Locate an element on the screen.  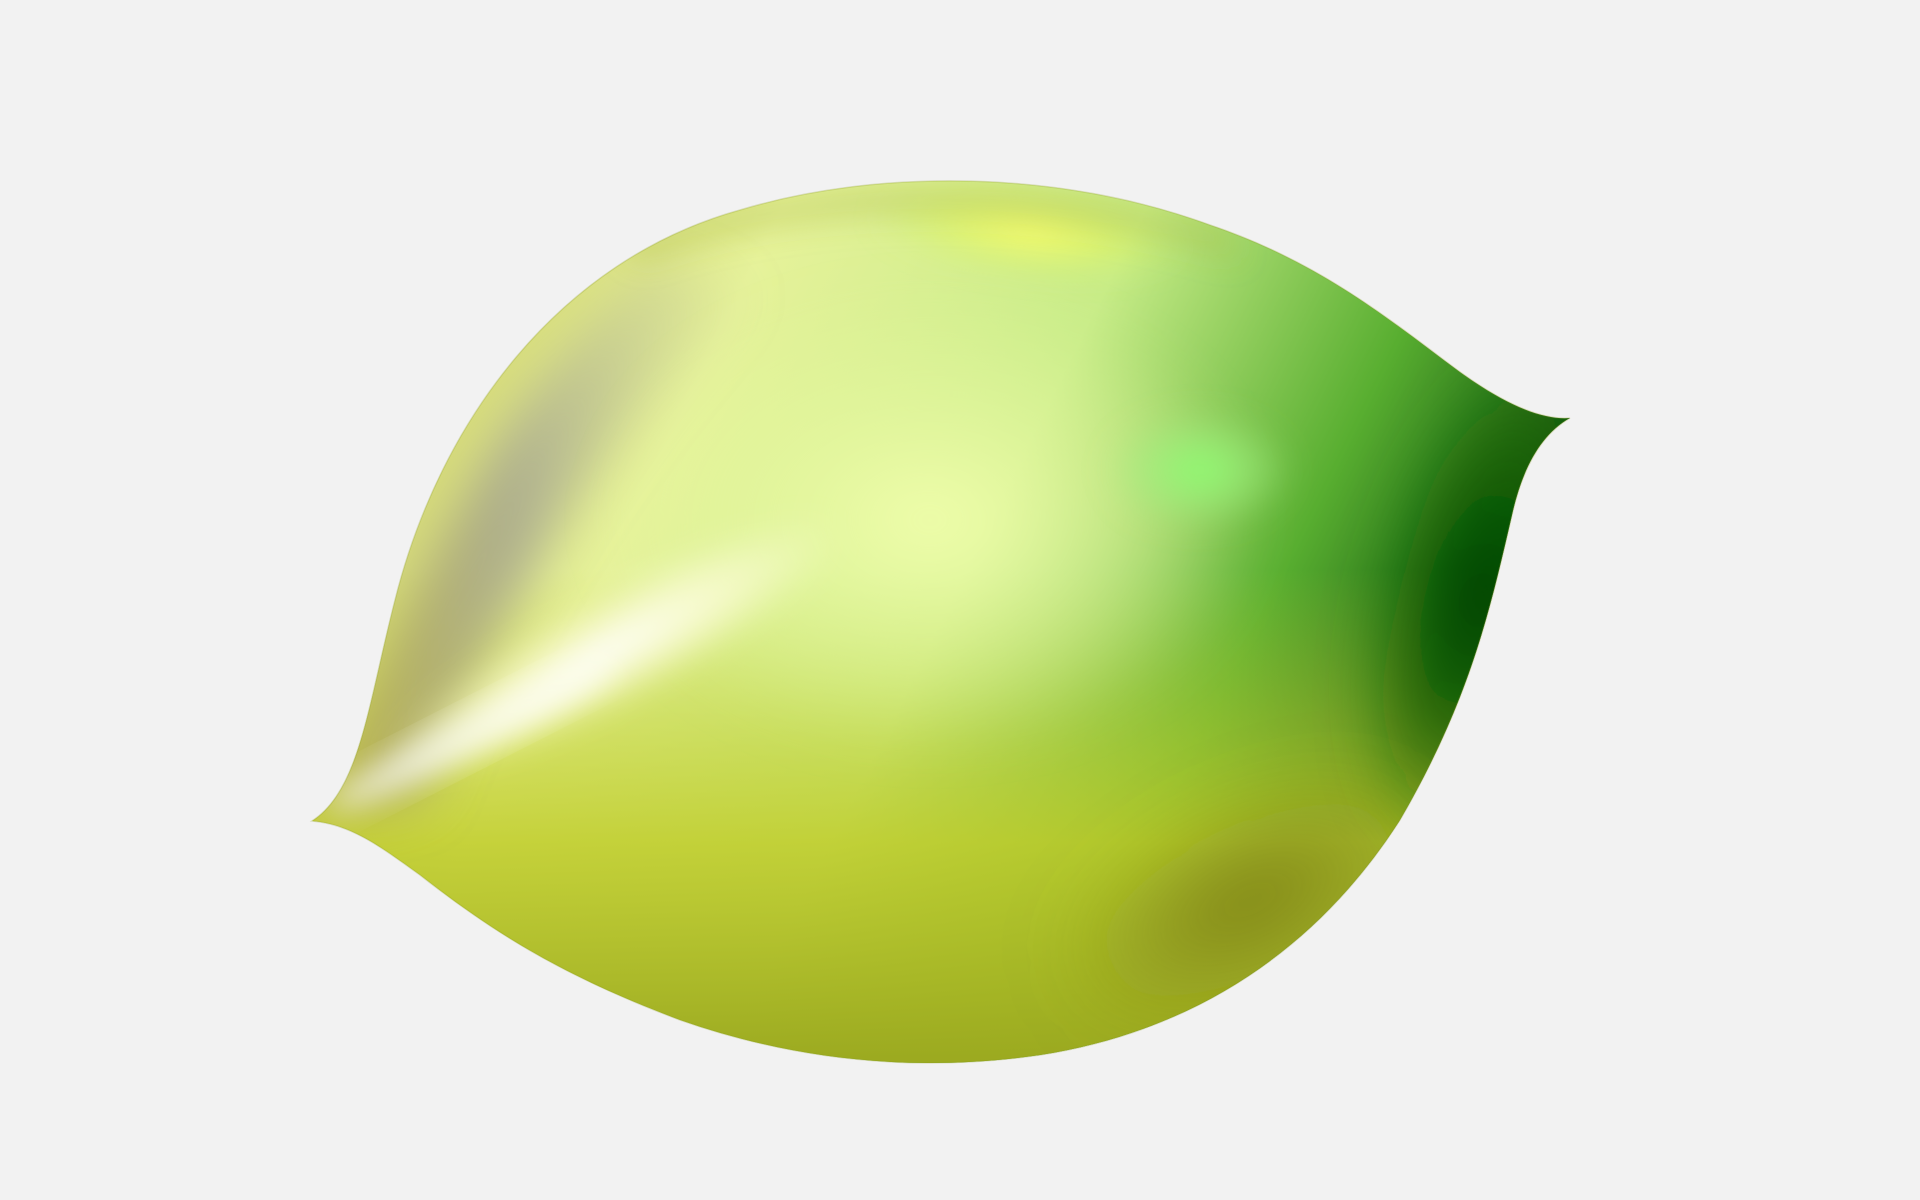
center-glow is located at coordinates (930, 520).